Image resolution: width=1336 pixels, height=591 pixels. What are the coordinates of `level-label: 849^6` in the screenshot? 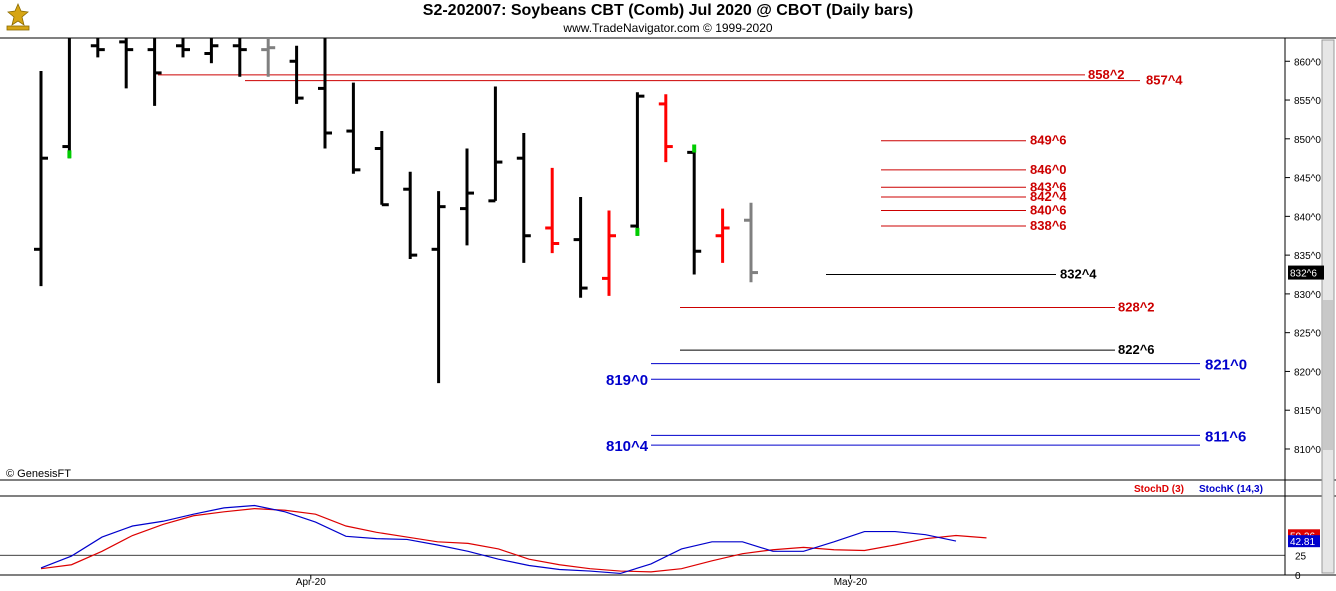 It's located at (1048, 140).